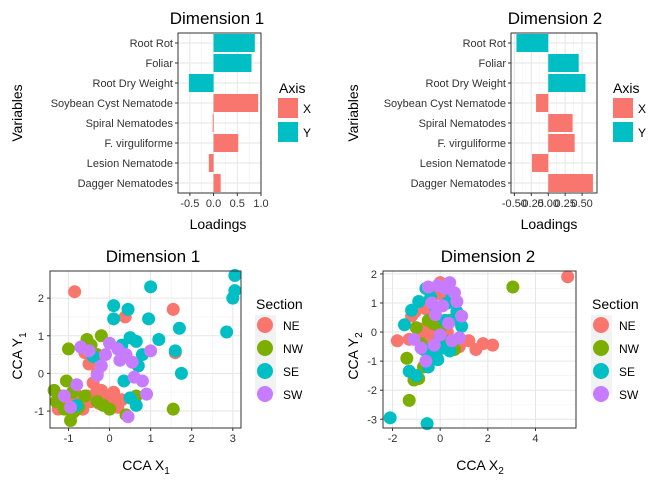 The image size is (672, 480). Describe the element at coordinates (279, 304) in the screenshot. I see `legend-title: Section` at that location.